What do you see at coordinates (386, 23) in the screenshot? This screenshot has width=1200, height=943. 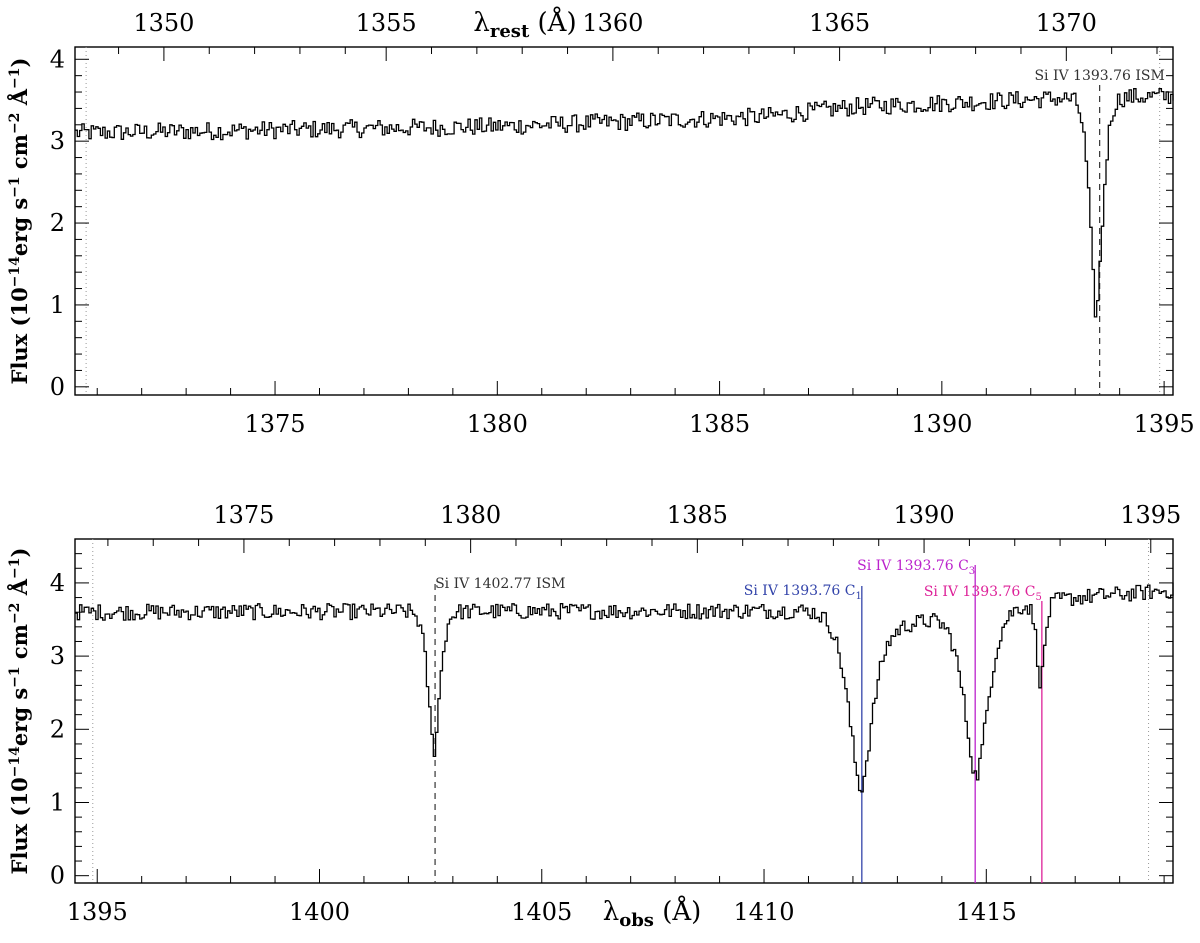 I see `top-tick-label: 1355` at bounding box center [386, 23].